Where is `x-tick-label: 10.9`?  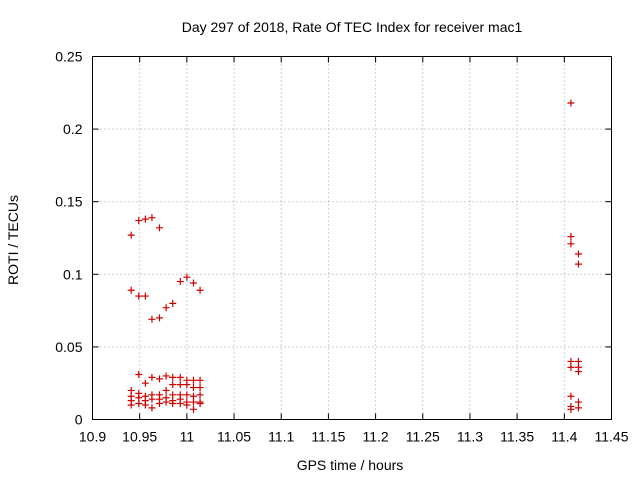
x-tick-label: 10.9 is located at coordinates (92, 437).